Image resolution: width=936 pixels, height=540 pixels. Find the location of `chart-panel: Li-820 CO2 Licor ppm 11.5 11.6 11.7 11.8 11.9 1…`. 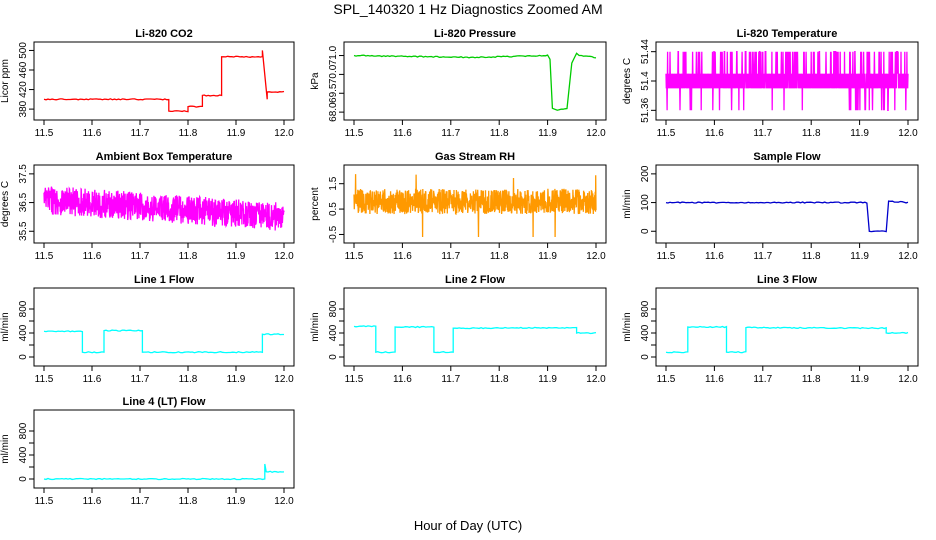

chart-panel: Li-820 CO2 Licor ppm 11.5 11.6 11.7 11.8 11.9 1… is located at coordinates (147, 83).